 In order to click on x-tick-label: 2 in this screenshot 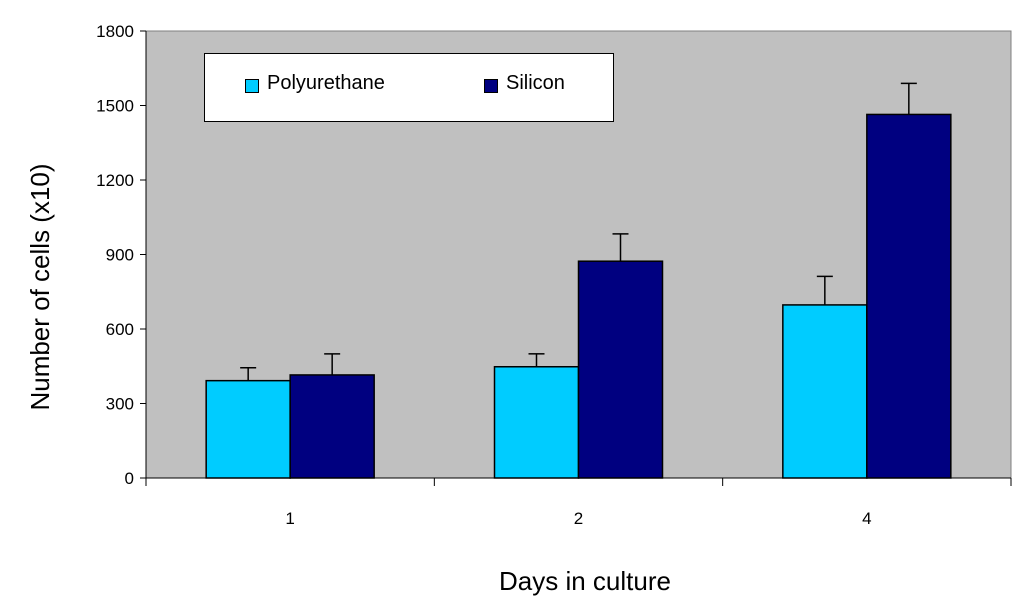, I will do `click(578, 518)`.